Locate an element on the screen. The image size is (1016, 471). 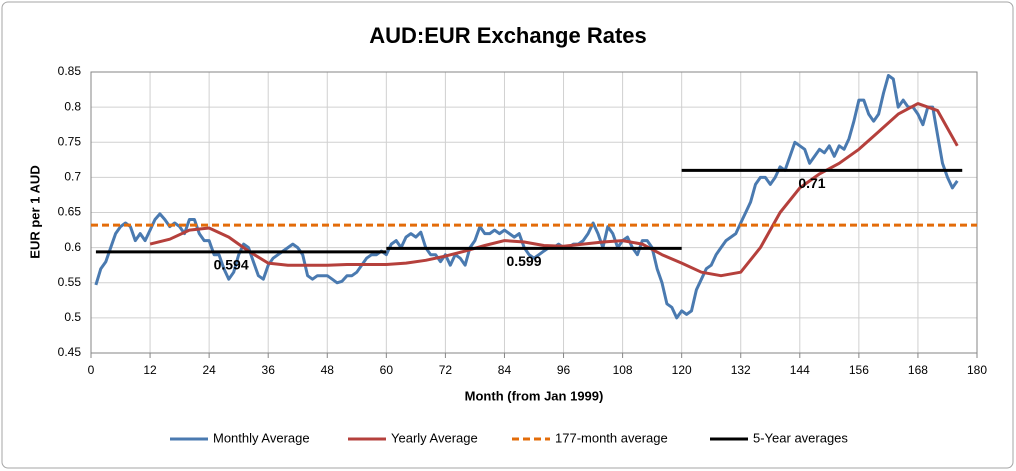
x-tick-label: 120 is located at coordinates (682, 370).